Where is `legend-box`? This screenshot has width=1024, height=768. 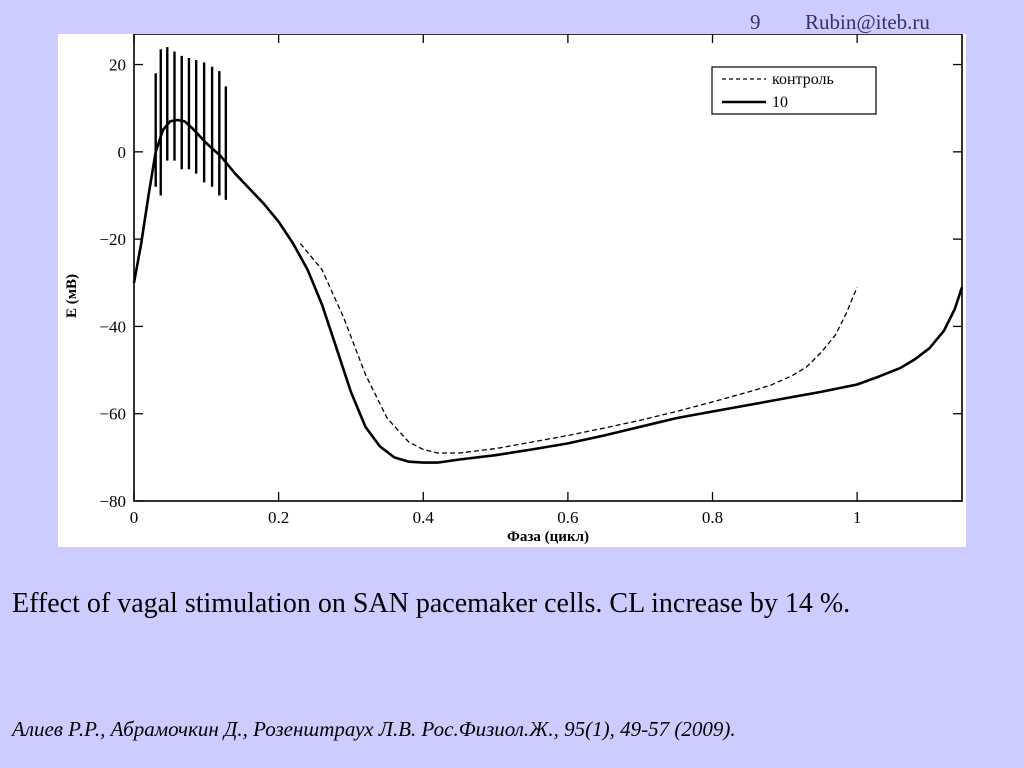 legend-box is located at coordinates (794, 90).